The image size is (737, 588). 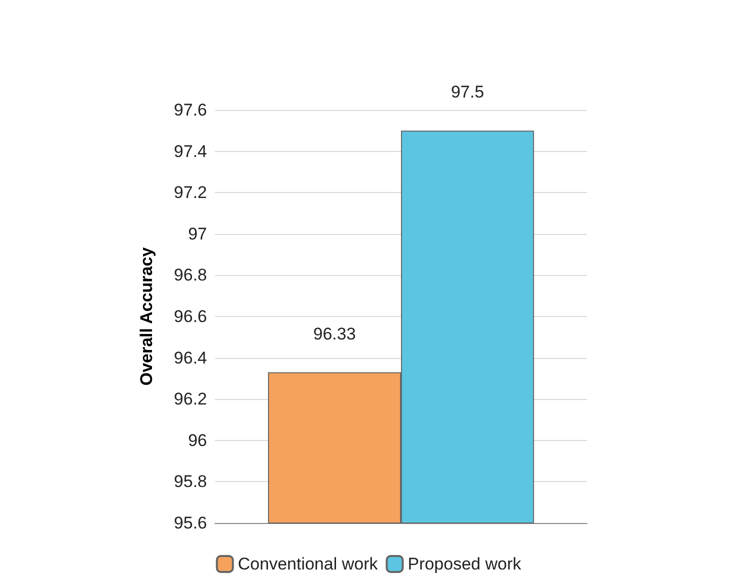 What do you see at coordinates (190, 275) in the screenshot?
I see `y-tick-label: 96.8` at bounding box center [190, 275].